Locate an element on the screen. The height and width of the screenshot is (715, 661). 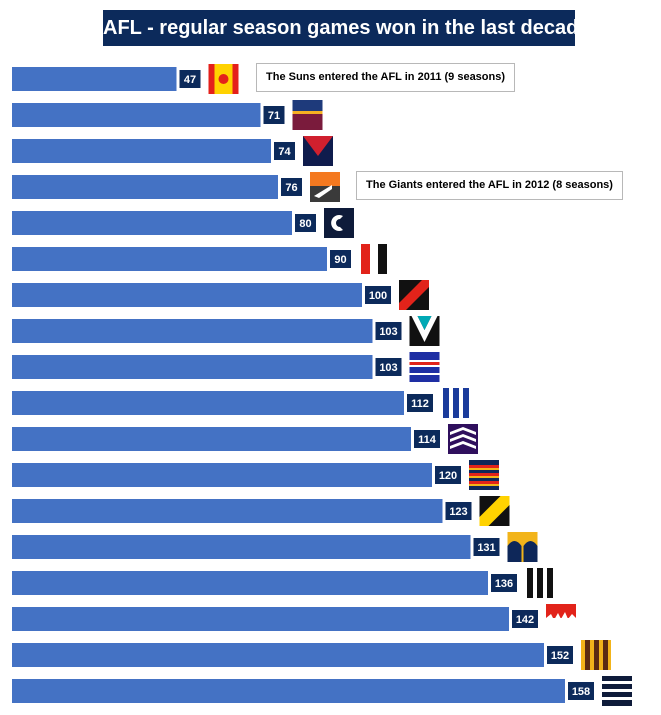
guernsey-red-white-bloods-icon is located at coordinates (561, 619).